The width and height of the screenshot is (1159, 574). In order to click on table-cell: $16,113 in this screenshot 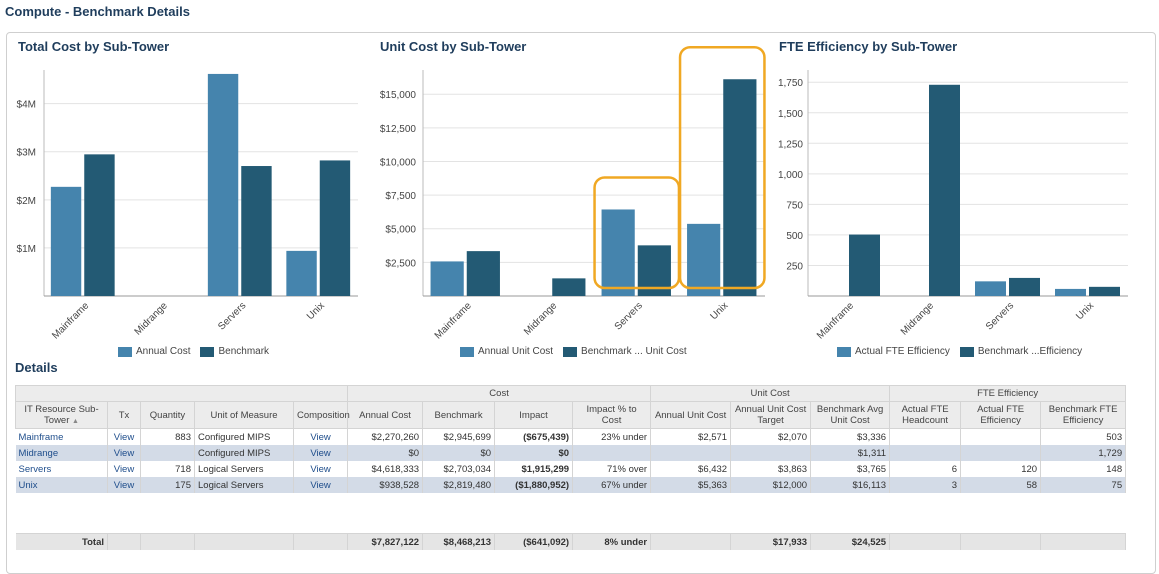, I will do `click(850, 485)`.